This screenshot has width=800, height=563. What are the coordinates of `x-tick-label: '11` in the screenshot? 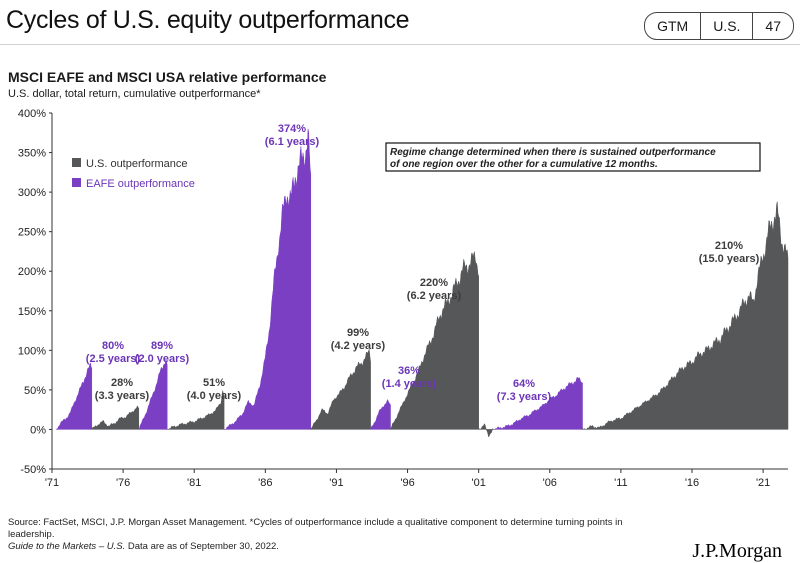 It's located at (621, 483).